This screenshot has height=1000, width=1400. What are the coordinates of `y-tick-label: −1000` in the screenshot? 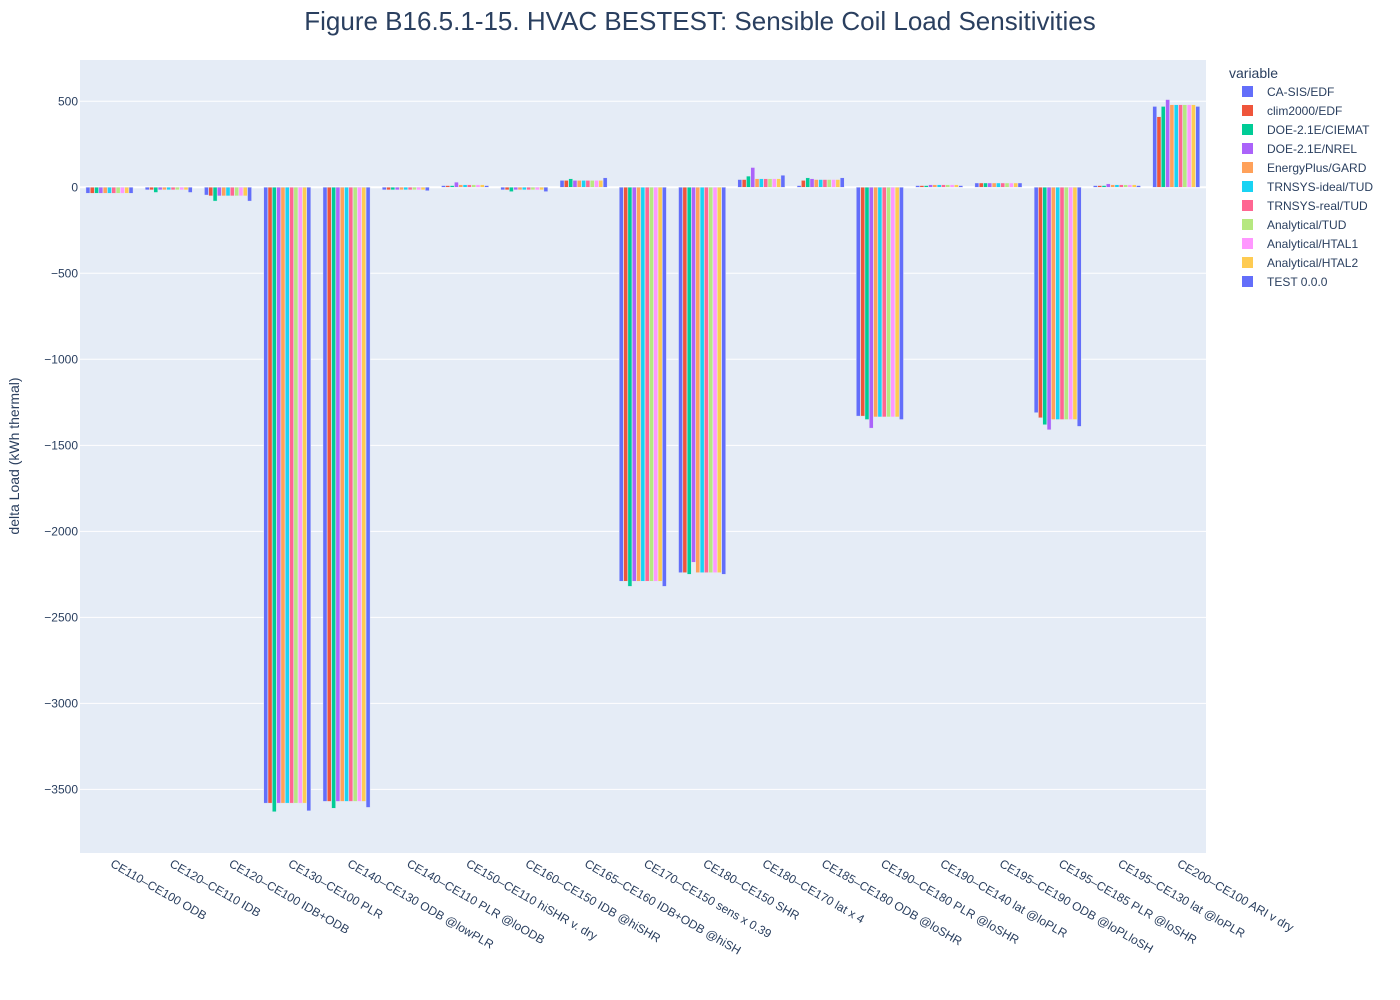 It's located at (61, 359).